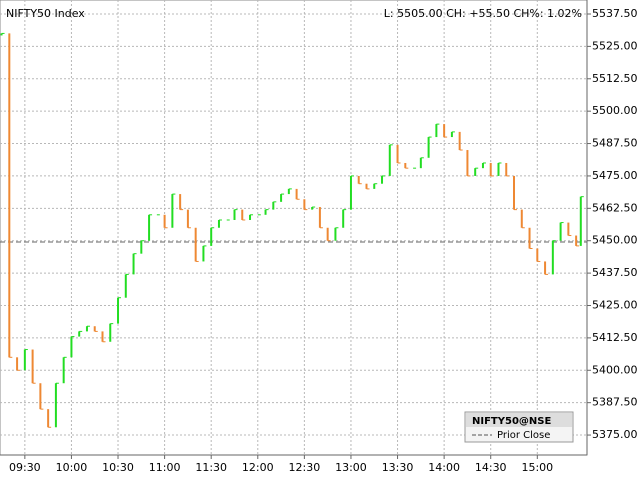  I want to click on legend-header, so click(519, 420).